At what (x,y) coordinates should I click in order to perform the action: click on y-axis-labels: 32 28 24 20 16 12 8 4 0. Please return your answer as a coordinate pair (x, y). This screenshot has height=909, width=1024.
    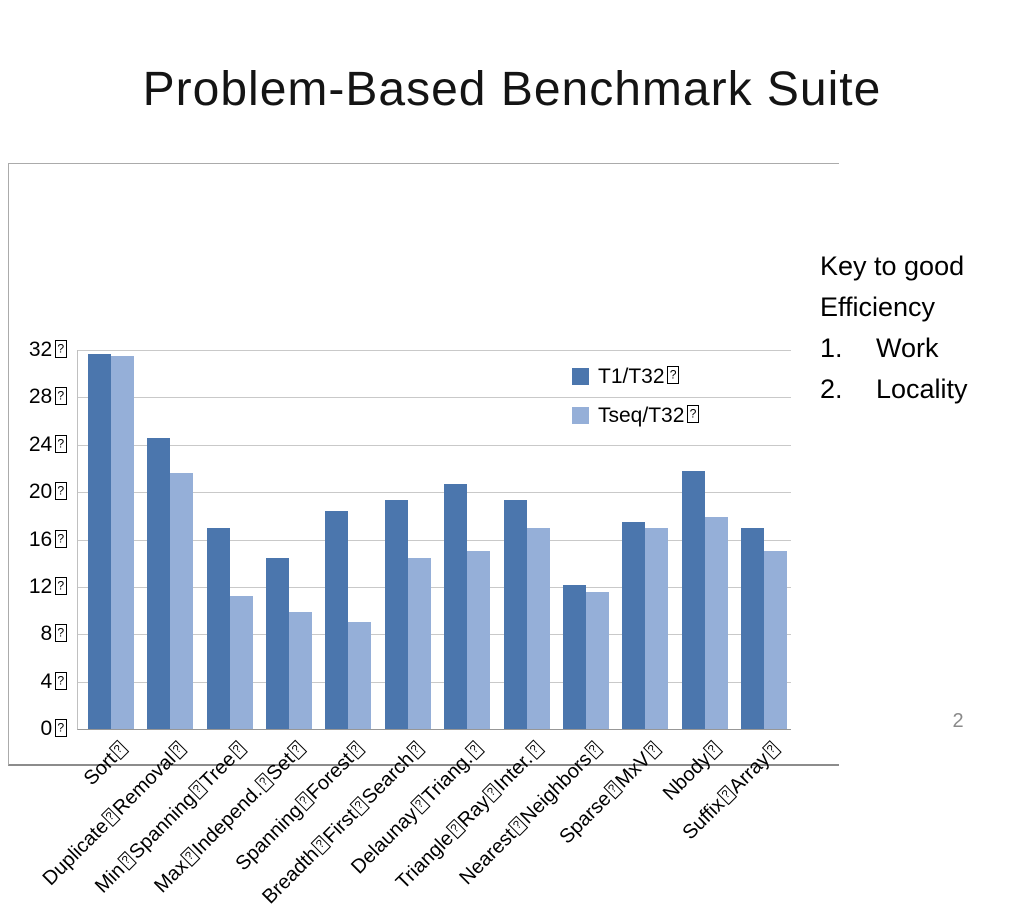
    Looking at the image, I should click on (39, 539).